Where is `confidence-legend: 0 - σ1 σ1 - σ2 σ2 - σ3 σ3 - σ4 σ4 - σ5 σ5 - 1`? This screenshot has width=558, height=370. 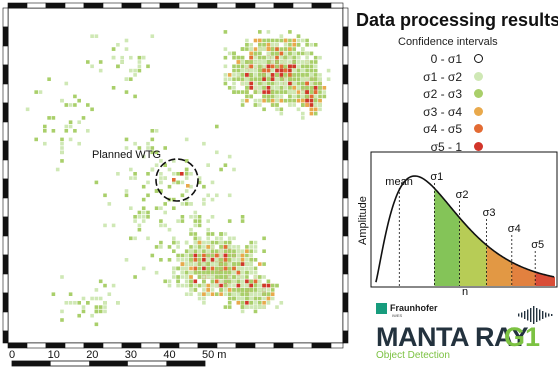 confidence-legend: 0 - σ1 σ1 - σ2 σ2 - σ3 σ3 - σ4 σ4 - σ5 σ5 - 1 is located at coordinates (451, 102).